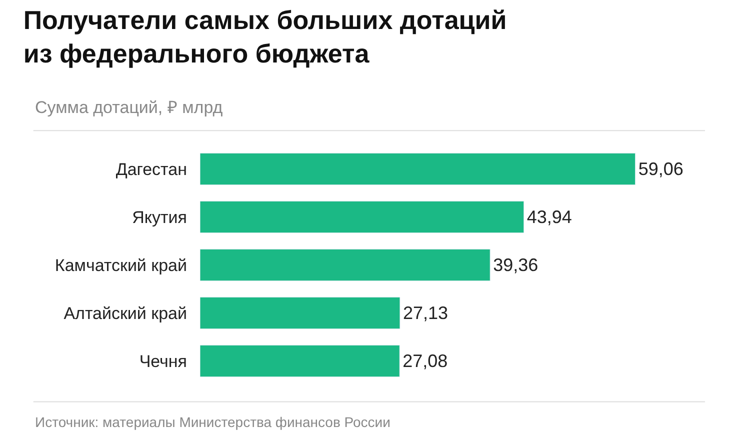 This screenshot has width=730, height=445. Describe the element at coordinates (163, 361) in the screenshot. I see `y-tick-label: Чечня` at that location.